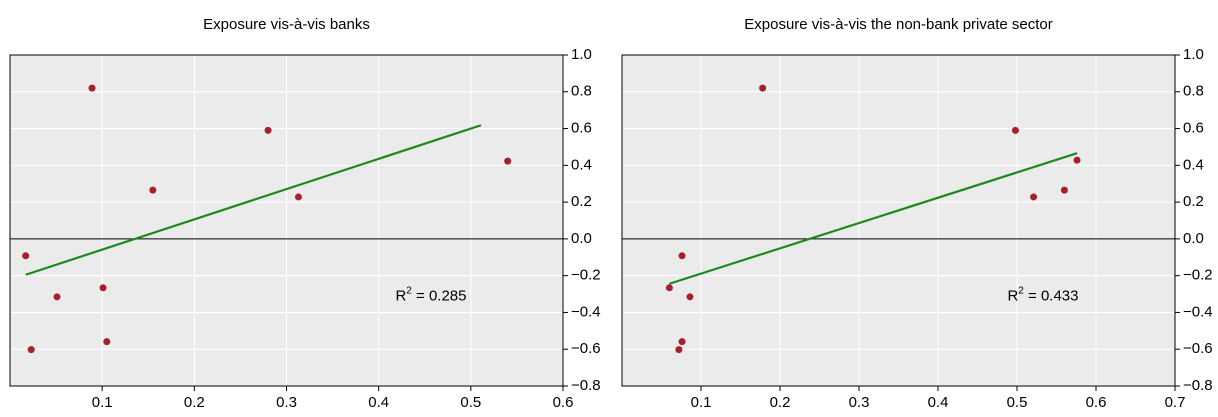 This screenshot has width=1218, height=417. I want to click on r-squared-value: = 0.433, so click(1051, 296).